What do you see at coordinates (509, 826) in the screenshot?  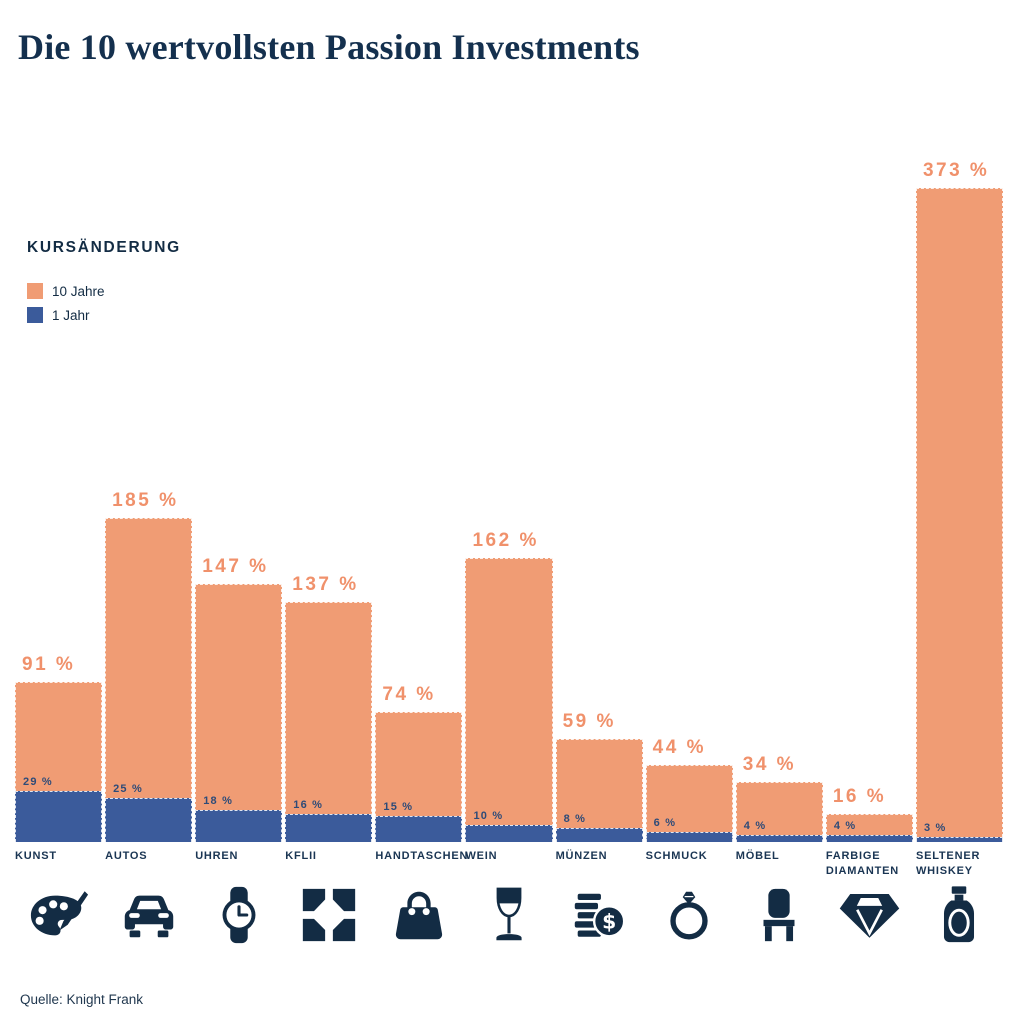 I see `bar-1y: 10 %` at bounding box center [509, 826].